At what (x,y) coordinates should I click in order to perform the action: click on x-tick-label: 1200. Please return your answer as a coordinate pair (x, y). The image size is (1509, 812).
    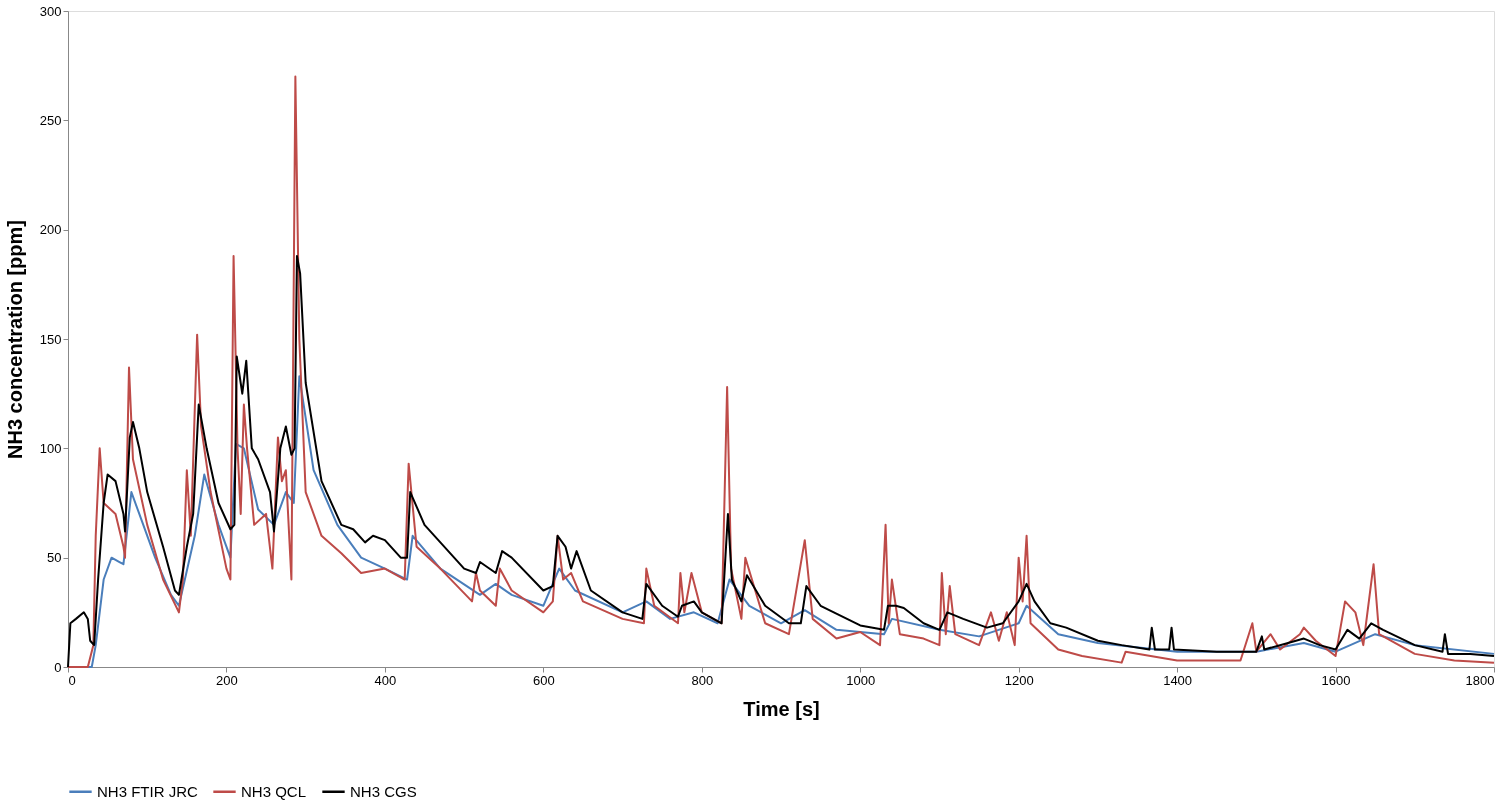
    Looking at the image, I should click on (1019, 680).